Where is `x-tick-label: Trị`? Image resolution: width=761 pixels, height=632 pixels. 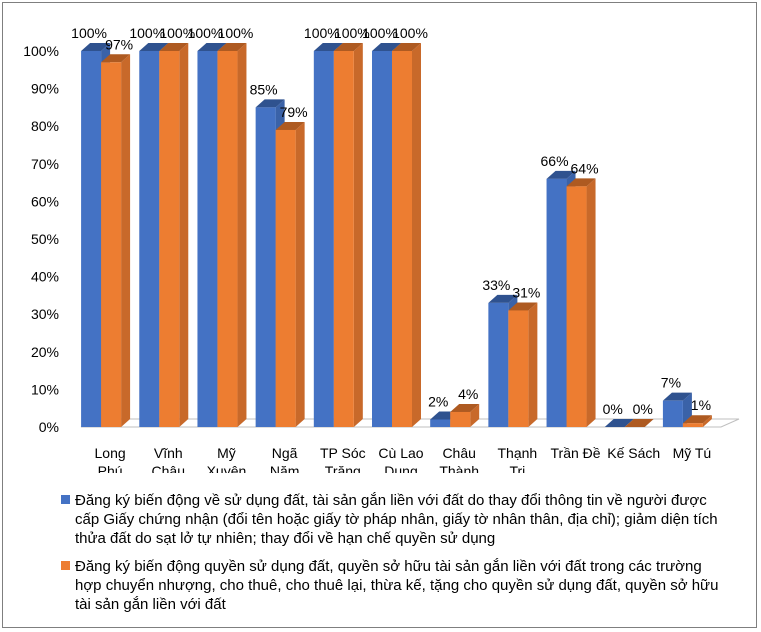
x-tick-label: Trị is located at coordinates (517, 468).